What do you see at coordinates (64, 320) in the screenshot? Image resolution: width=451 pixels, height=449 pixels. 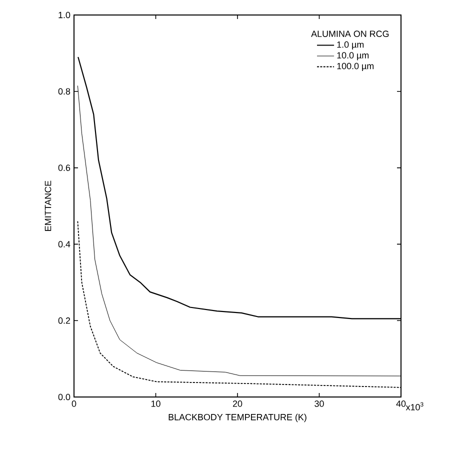 I see `y-tick-label: 0.2` at bounding box center [64, 320].